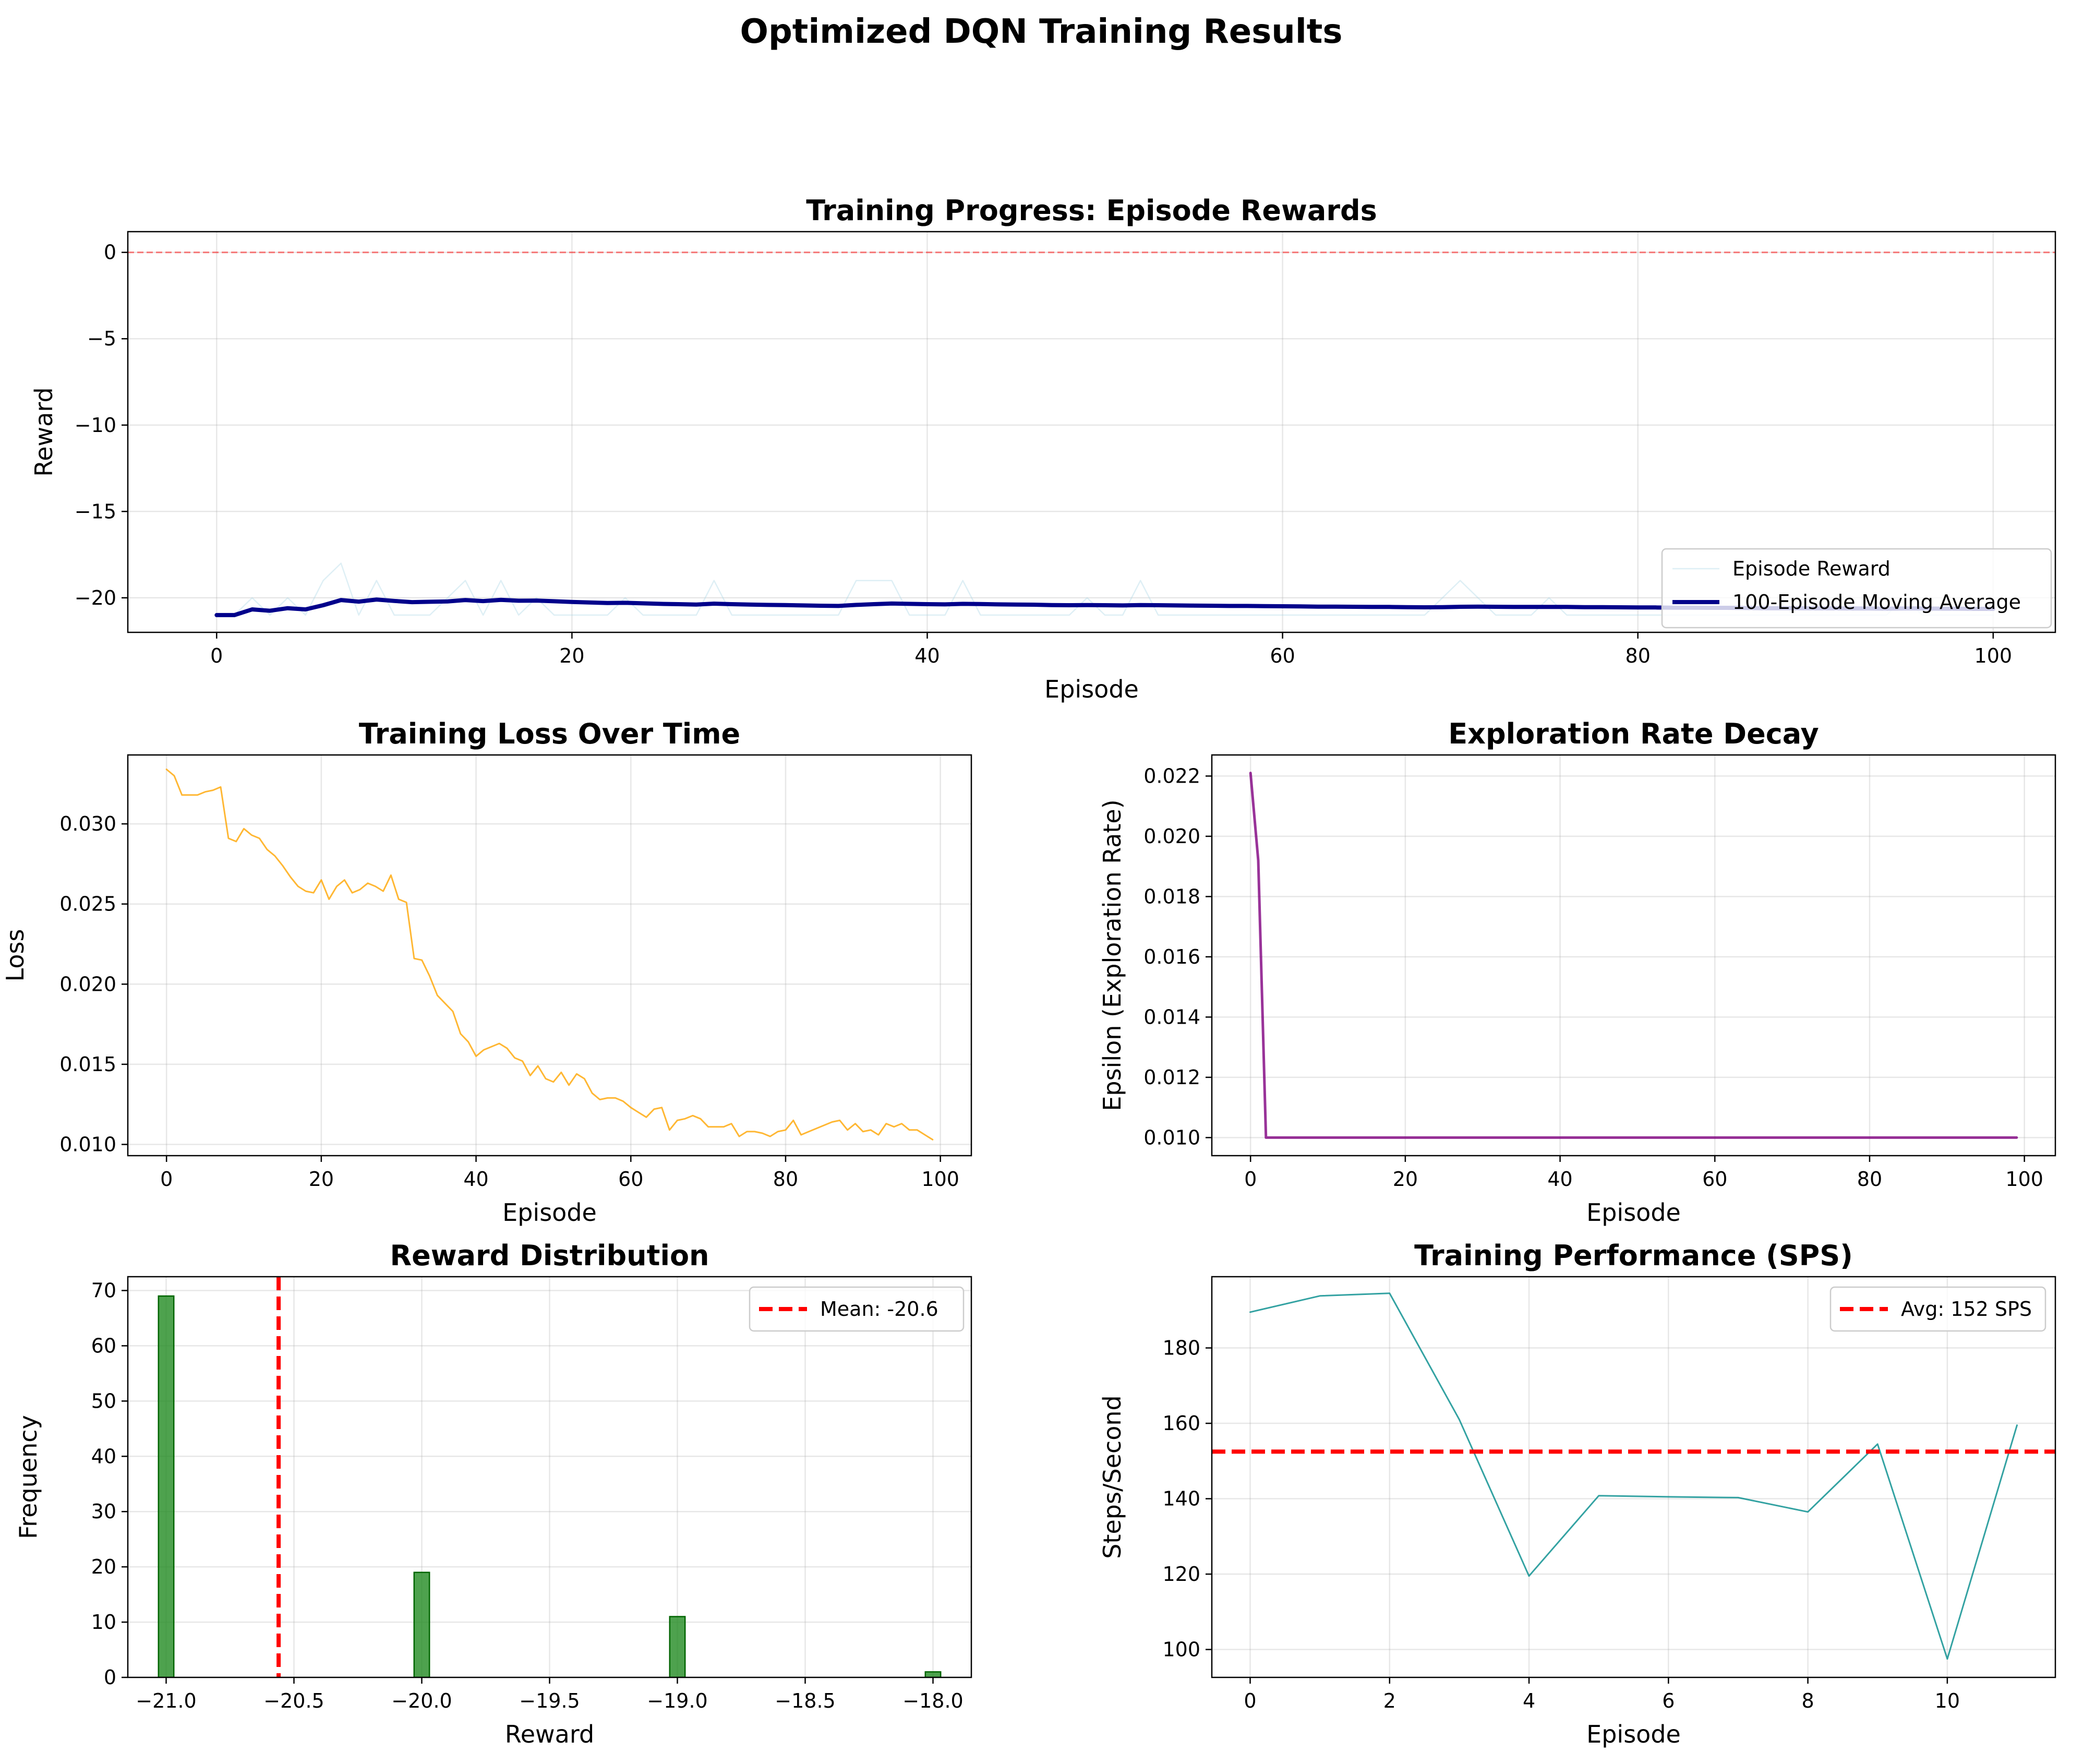 The width and height of the screenshot is (2083, 1764). I want to click on y-axis-label: Epsilon (Exploration Rate), so click(1112, 955).